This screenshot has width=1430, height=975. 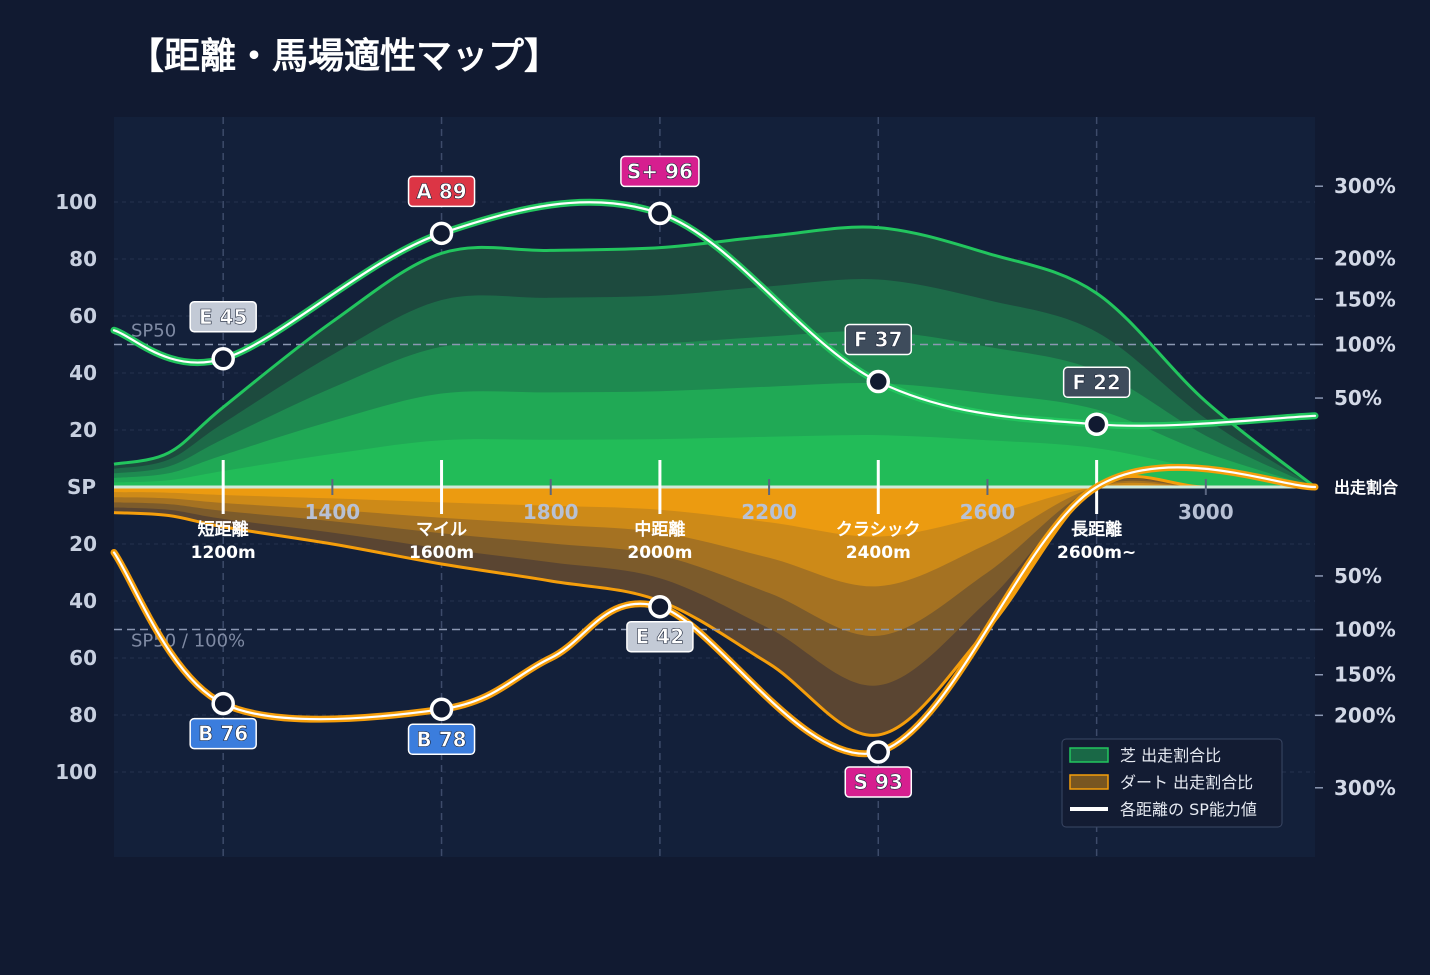 I want to click on grade-badge-label-8: S 93, so click(x=878, y=782).